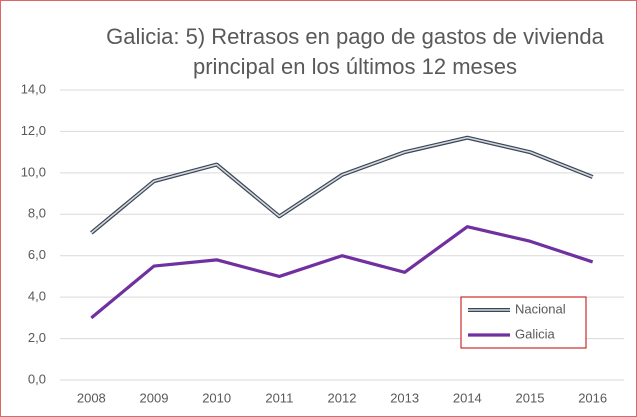 Image resolution: width=637 pixels, height=417 pixels. I want to click on x-tick-label: 2008, so click(91, 397).